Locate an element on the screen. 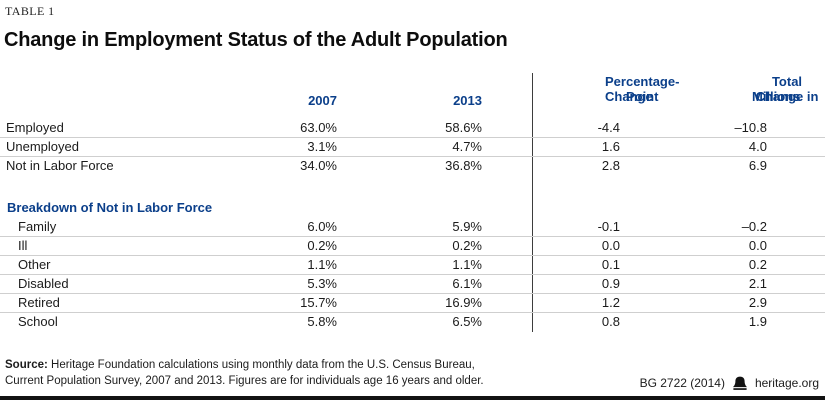 Image resolution: width=825 pixels, height=412 pixels. doc-ref-text: BG 2722 (2014) is located at coordinates (682, 383).